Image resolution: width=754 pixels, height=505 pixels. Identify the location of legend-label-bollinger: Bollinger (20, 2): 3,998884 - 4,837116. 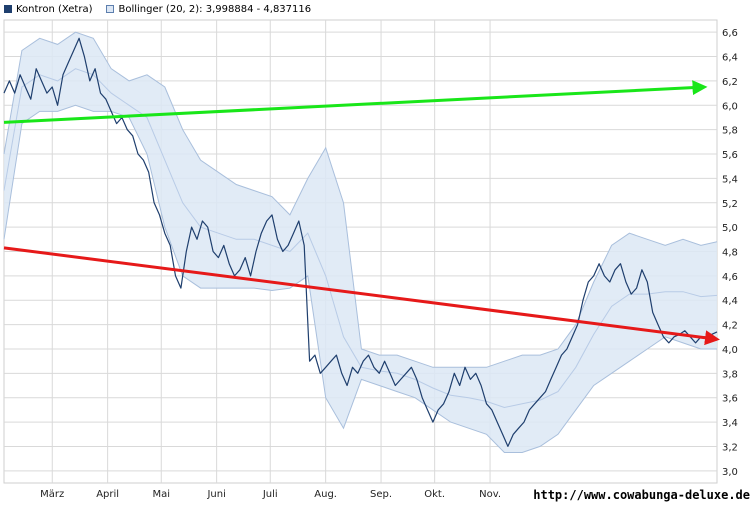
(215, 9).